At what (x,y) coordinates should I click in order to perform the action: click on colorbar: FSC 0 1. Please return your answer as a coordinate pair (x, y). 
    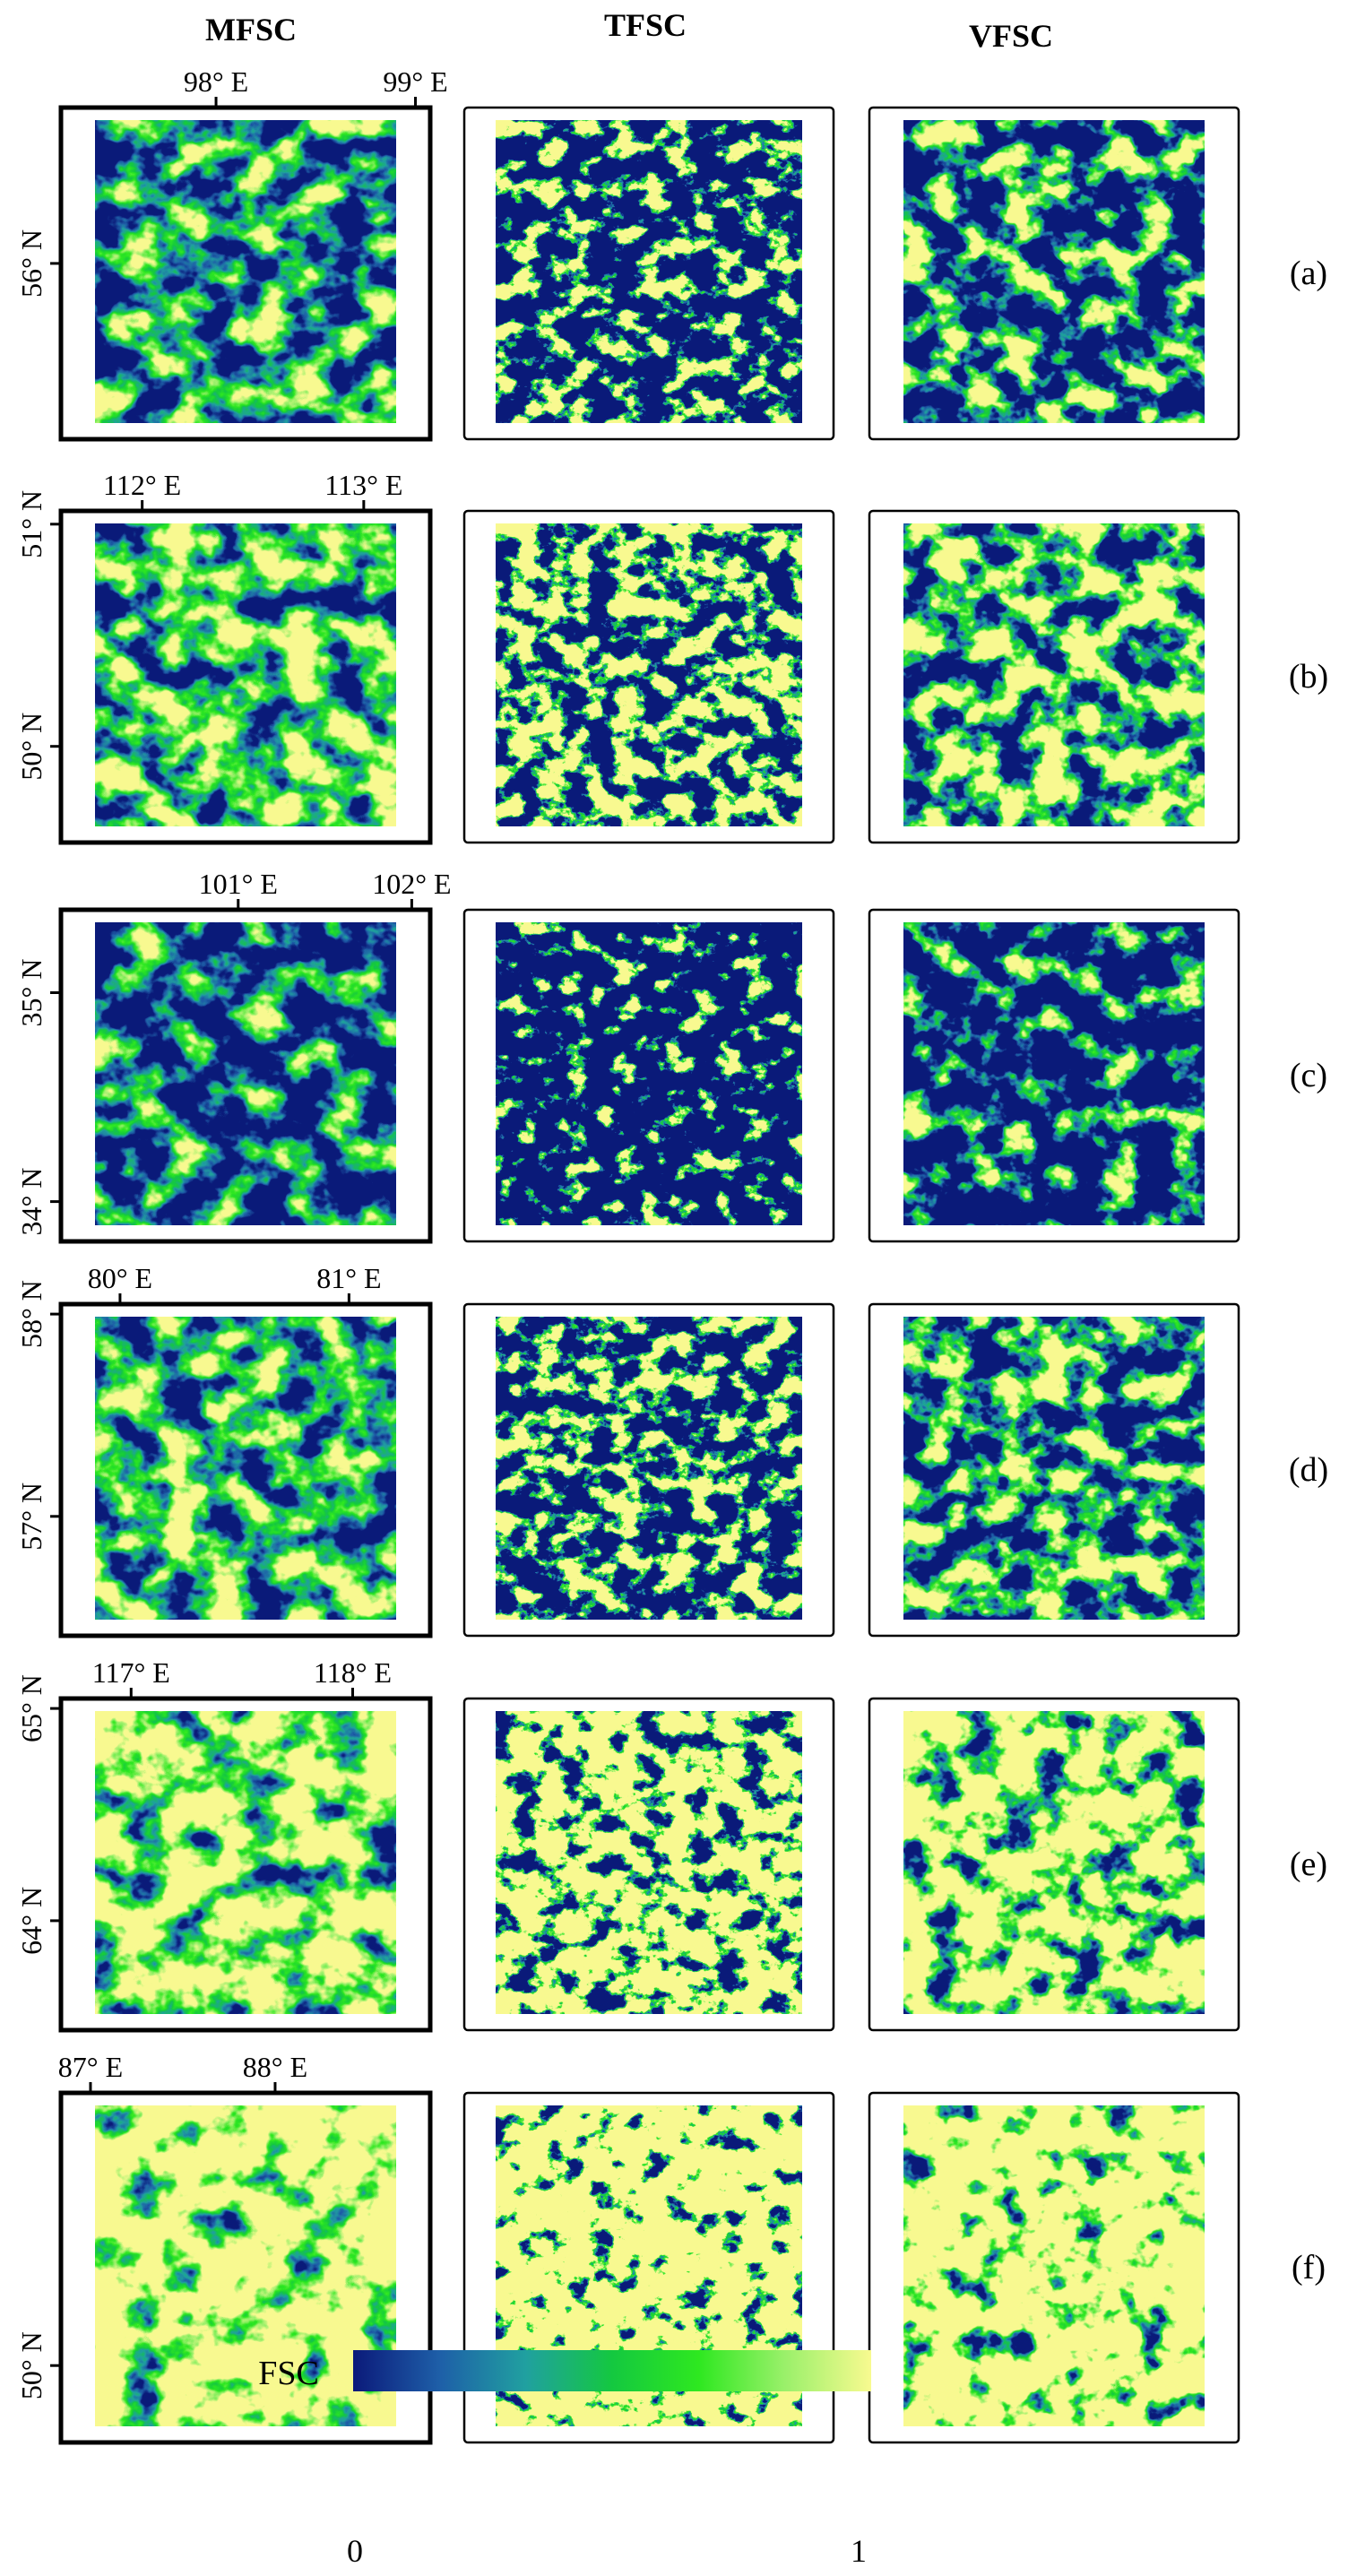
    Looking at the image, I should click on (564, 2459).